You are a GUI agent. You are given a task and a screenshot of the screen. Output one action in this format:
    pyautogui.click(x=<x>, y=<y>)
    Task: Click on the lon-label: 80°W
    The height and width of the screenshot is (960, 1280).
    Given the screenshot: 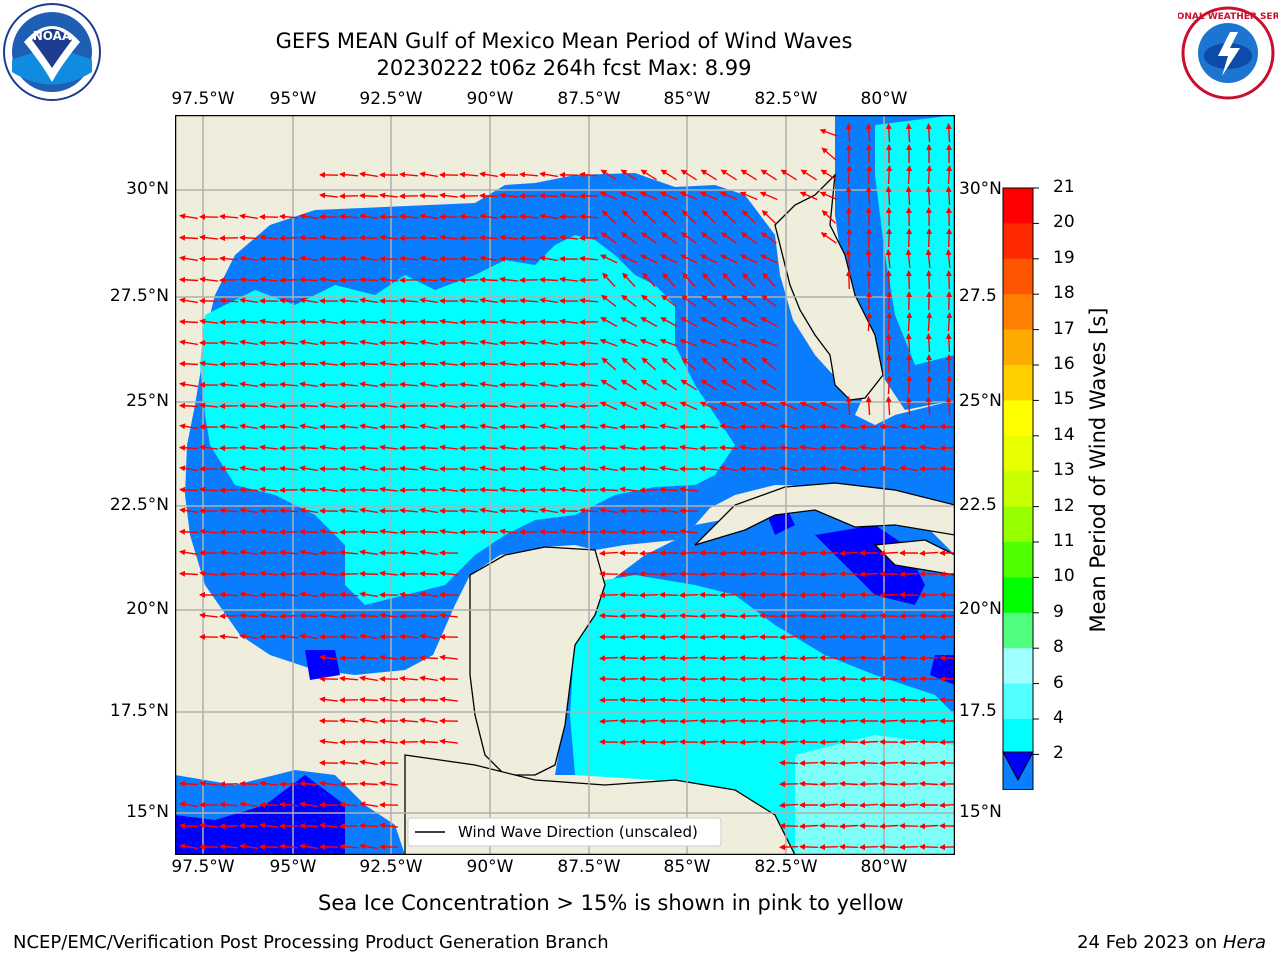 What is the action you would take?
    pyautogui.click(x=884, y=867)
    